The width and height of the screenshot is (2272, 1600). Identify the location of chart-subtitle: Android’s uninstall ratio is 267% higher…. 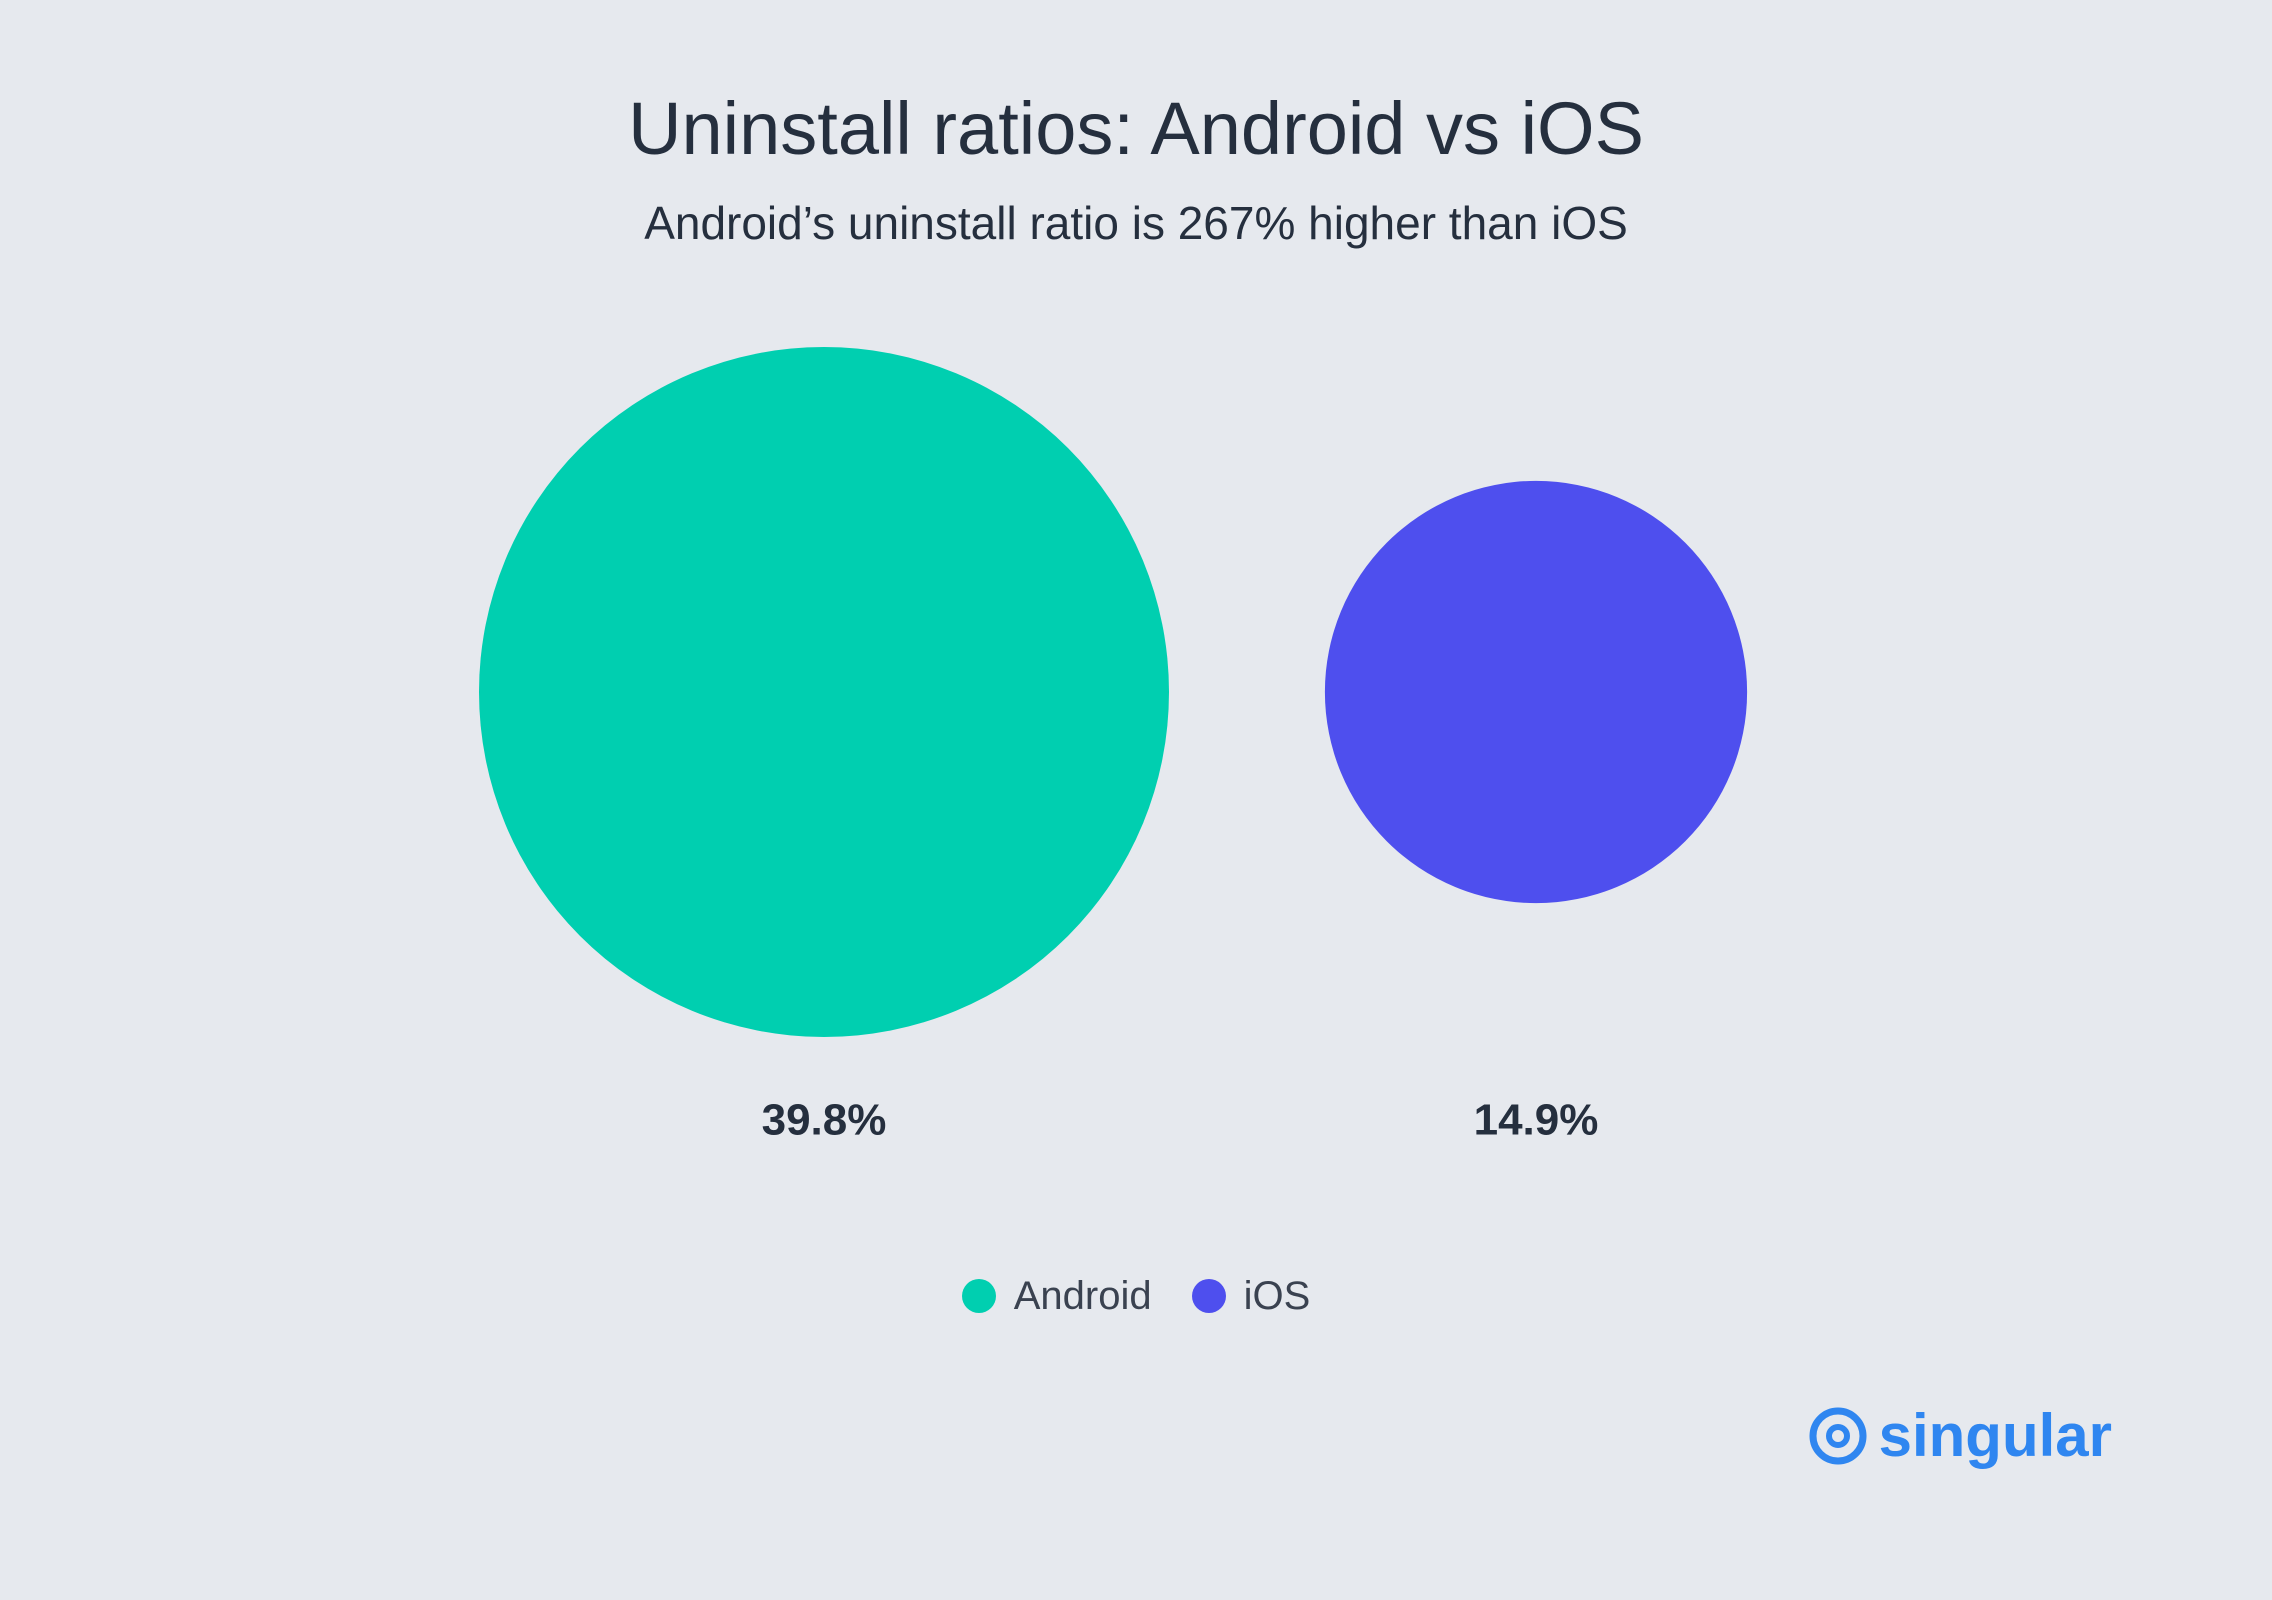
(1136, 223).